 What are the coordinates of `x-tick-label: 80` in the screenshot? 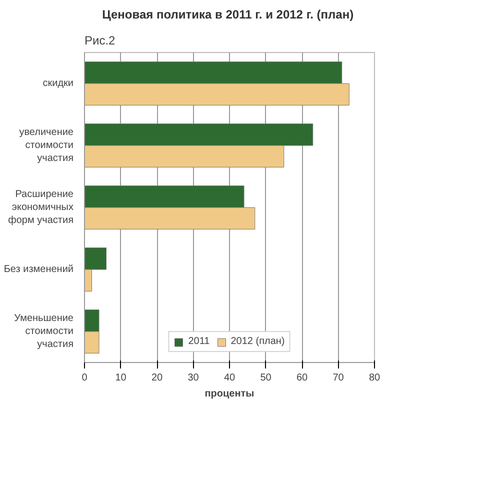 It's located at (374, 378).